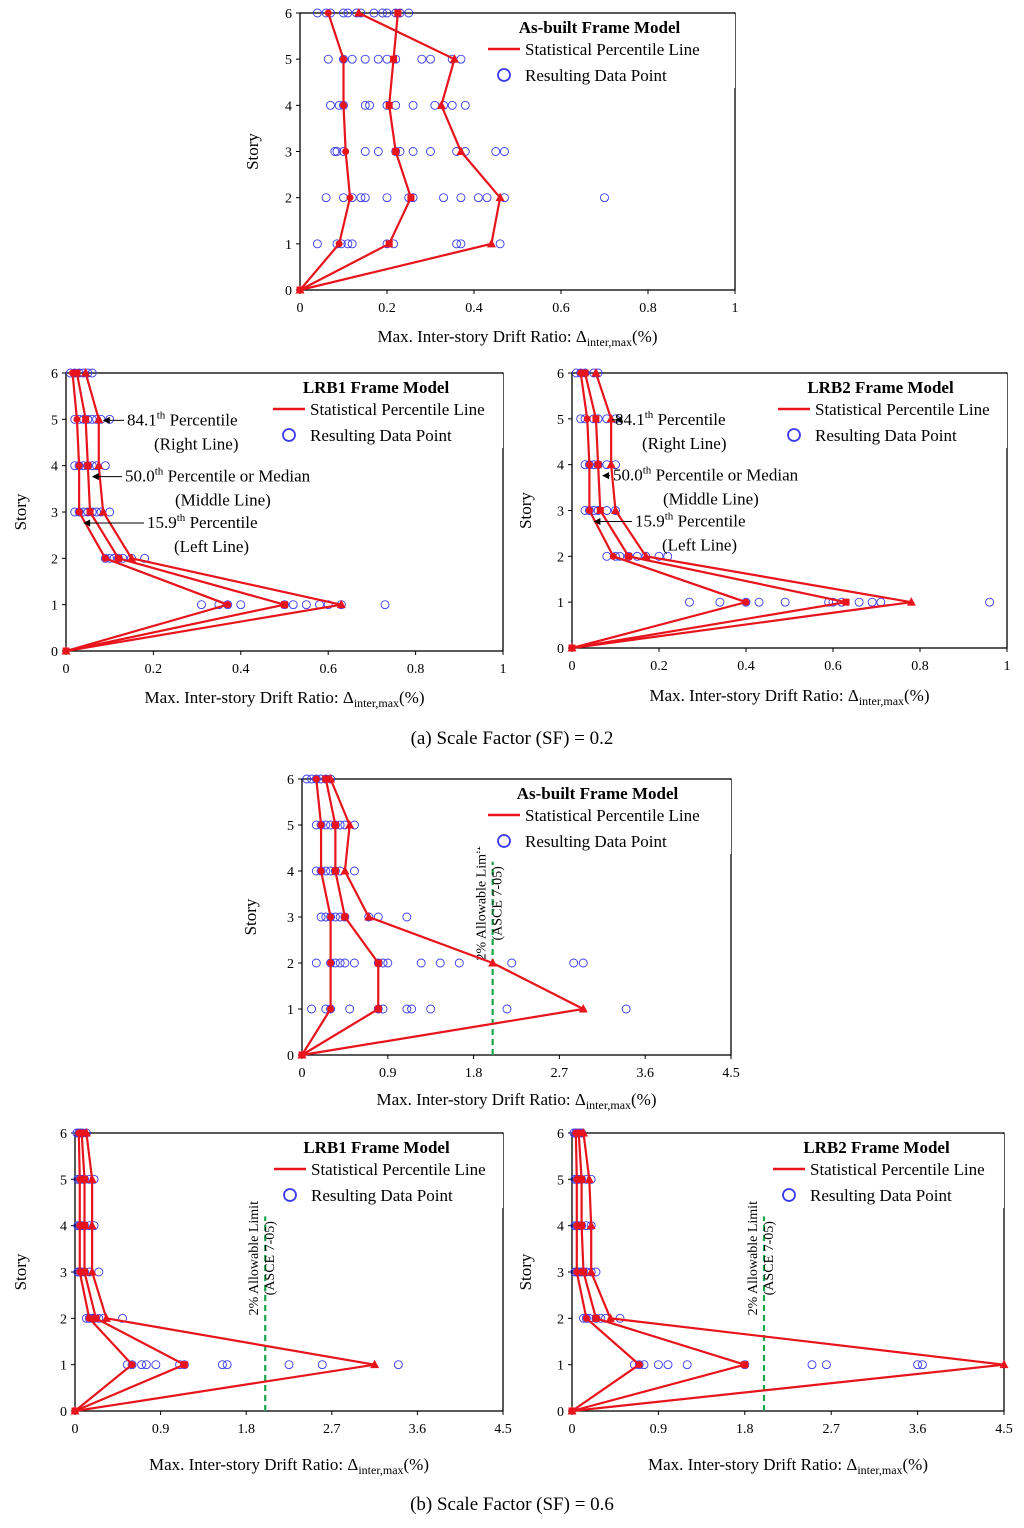 This screenshot has height=1528, width=1024. Describe the element at coordinates (236, 476) in the screenshot. I see `annotation-rest: Percentile or Median` at that location.